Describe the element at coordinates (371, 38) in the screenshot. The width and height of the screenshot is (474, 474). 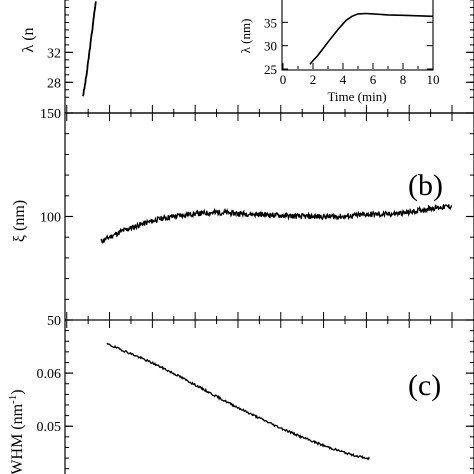
I see `inset-series-line` at that location.